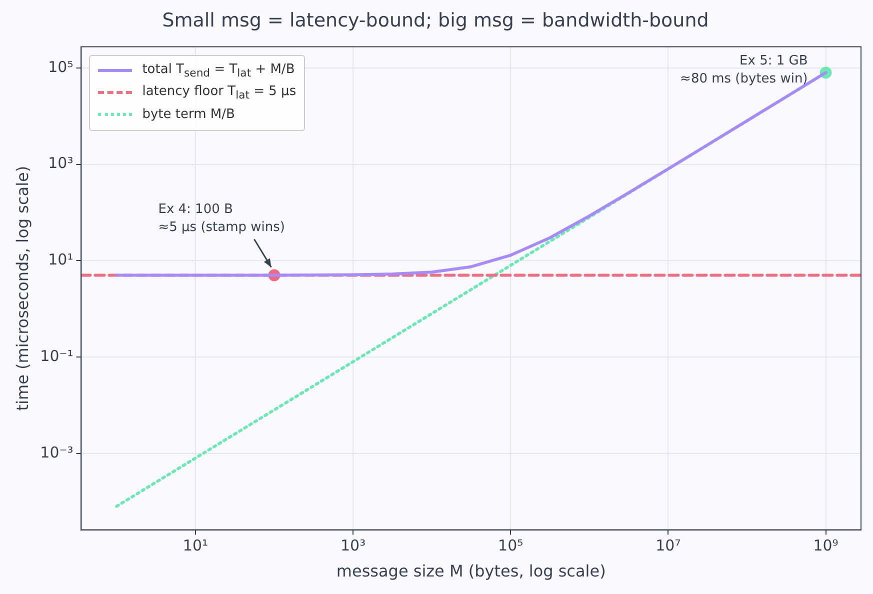  I want to click on annotation: Ex 5: 1 GB ≈80 ms (bytes win), so click(744, 70).